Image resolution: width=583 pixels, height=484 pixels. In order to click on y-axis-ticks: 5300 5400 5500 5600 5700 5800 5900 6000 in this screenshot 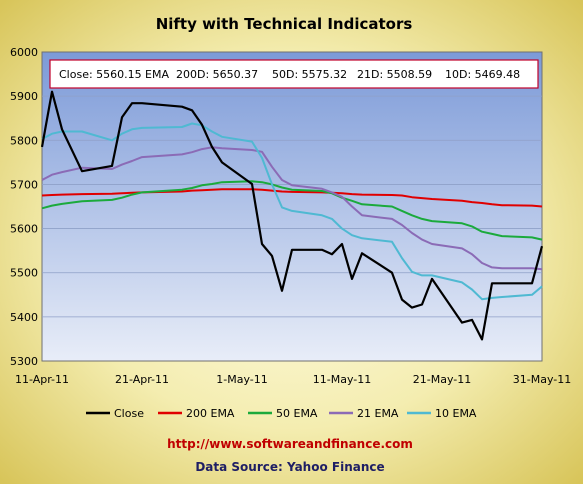, I will do `click(24, 207)`.